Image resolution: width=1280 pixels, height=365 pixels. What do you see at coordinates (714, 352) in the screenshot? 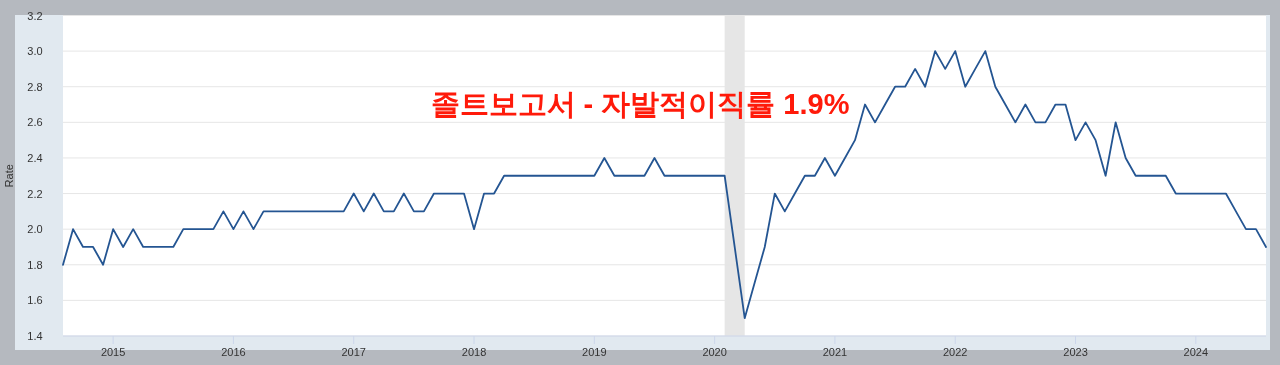
I see `x-tick-label: 2020` at bounding box center [714, 352].